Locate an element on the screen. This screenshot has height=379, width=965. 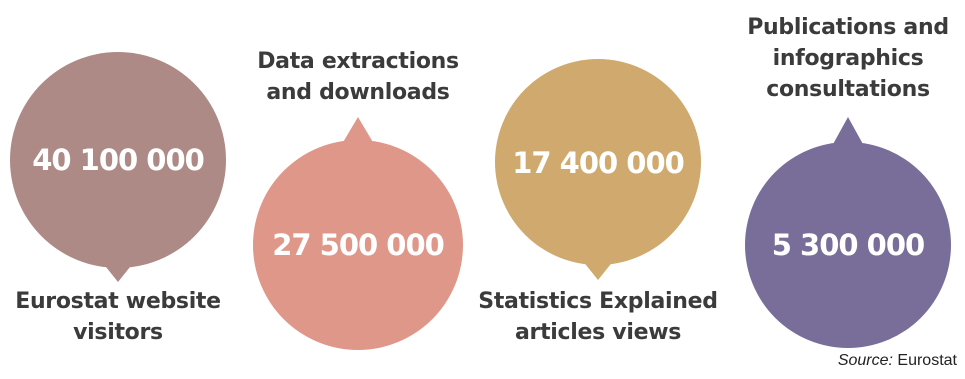
bubble-data-extractions is located at coordinates (358, 233).